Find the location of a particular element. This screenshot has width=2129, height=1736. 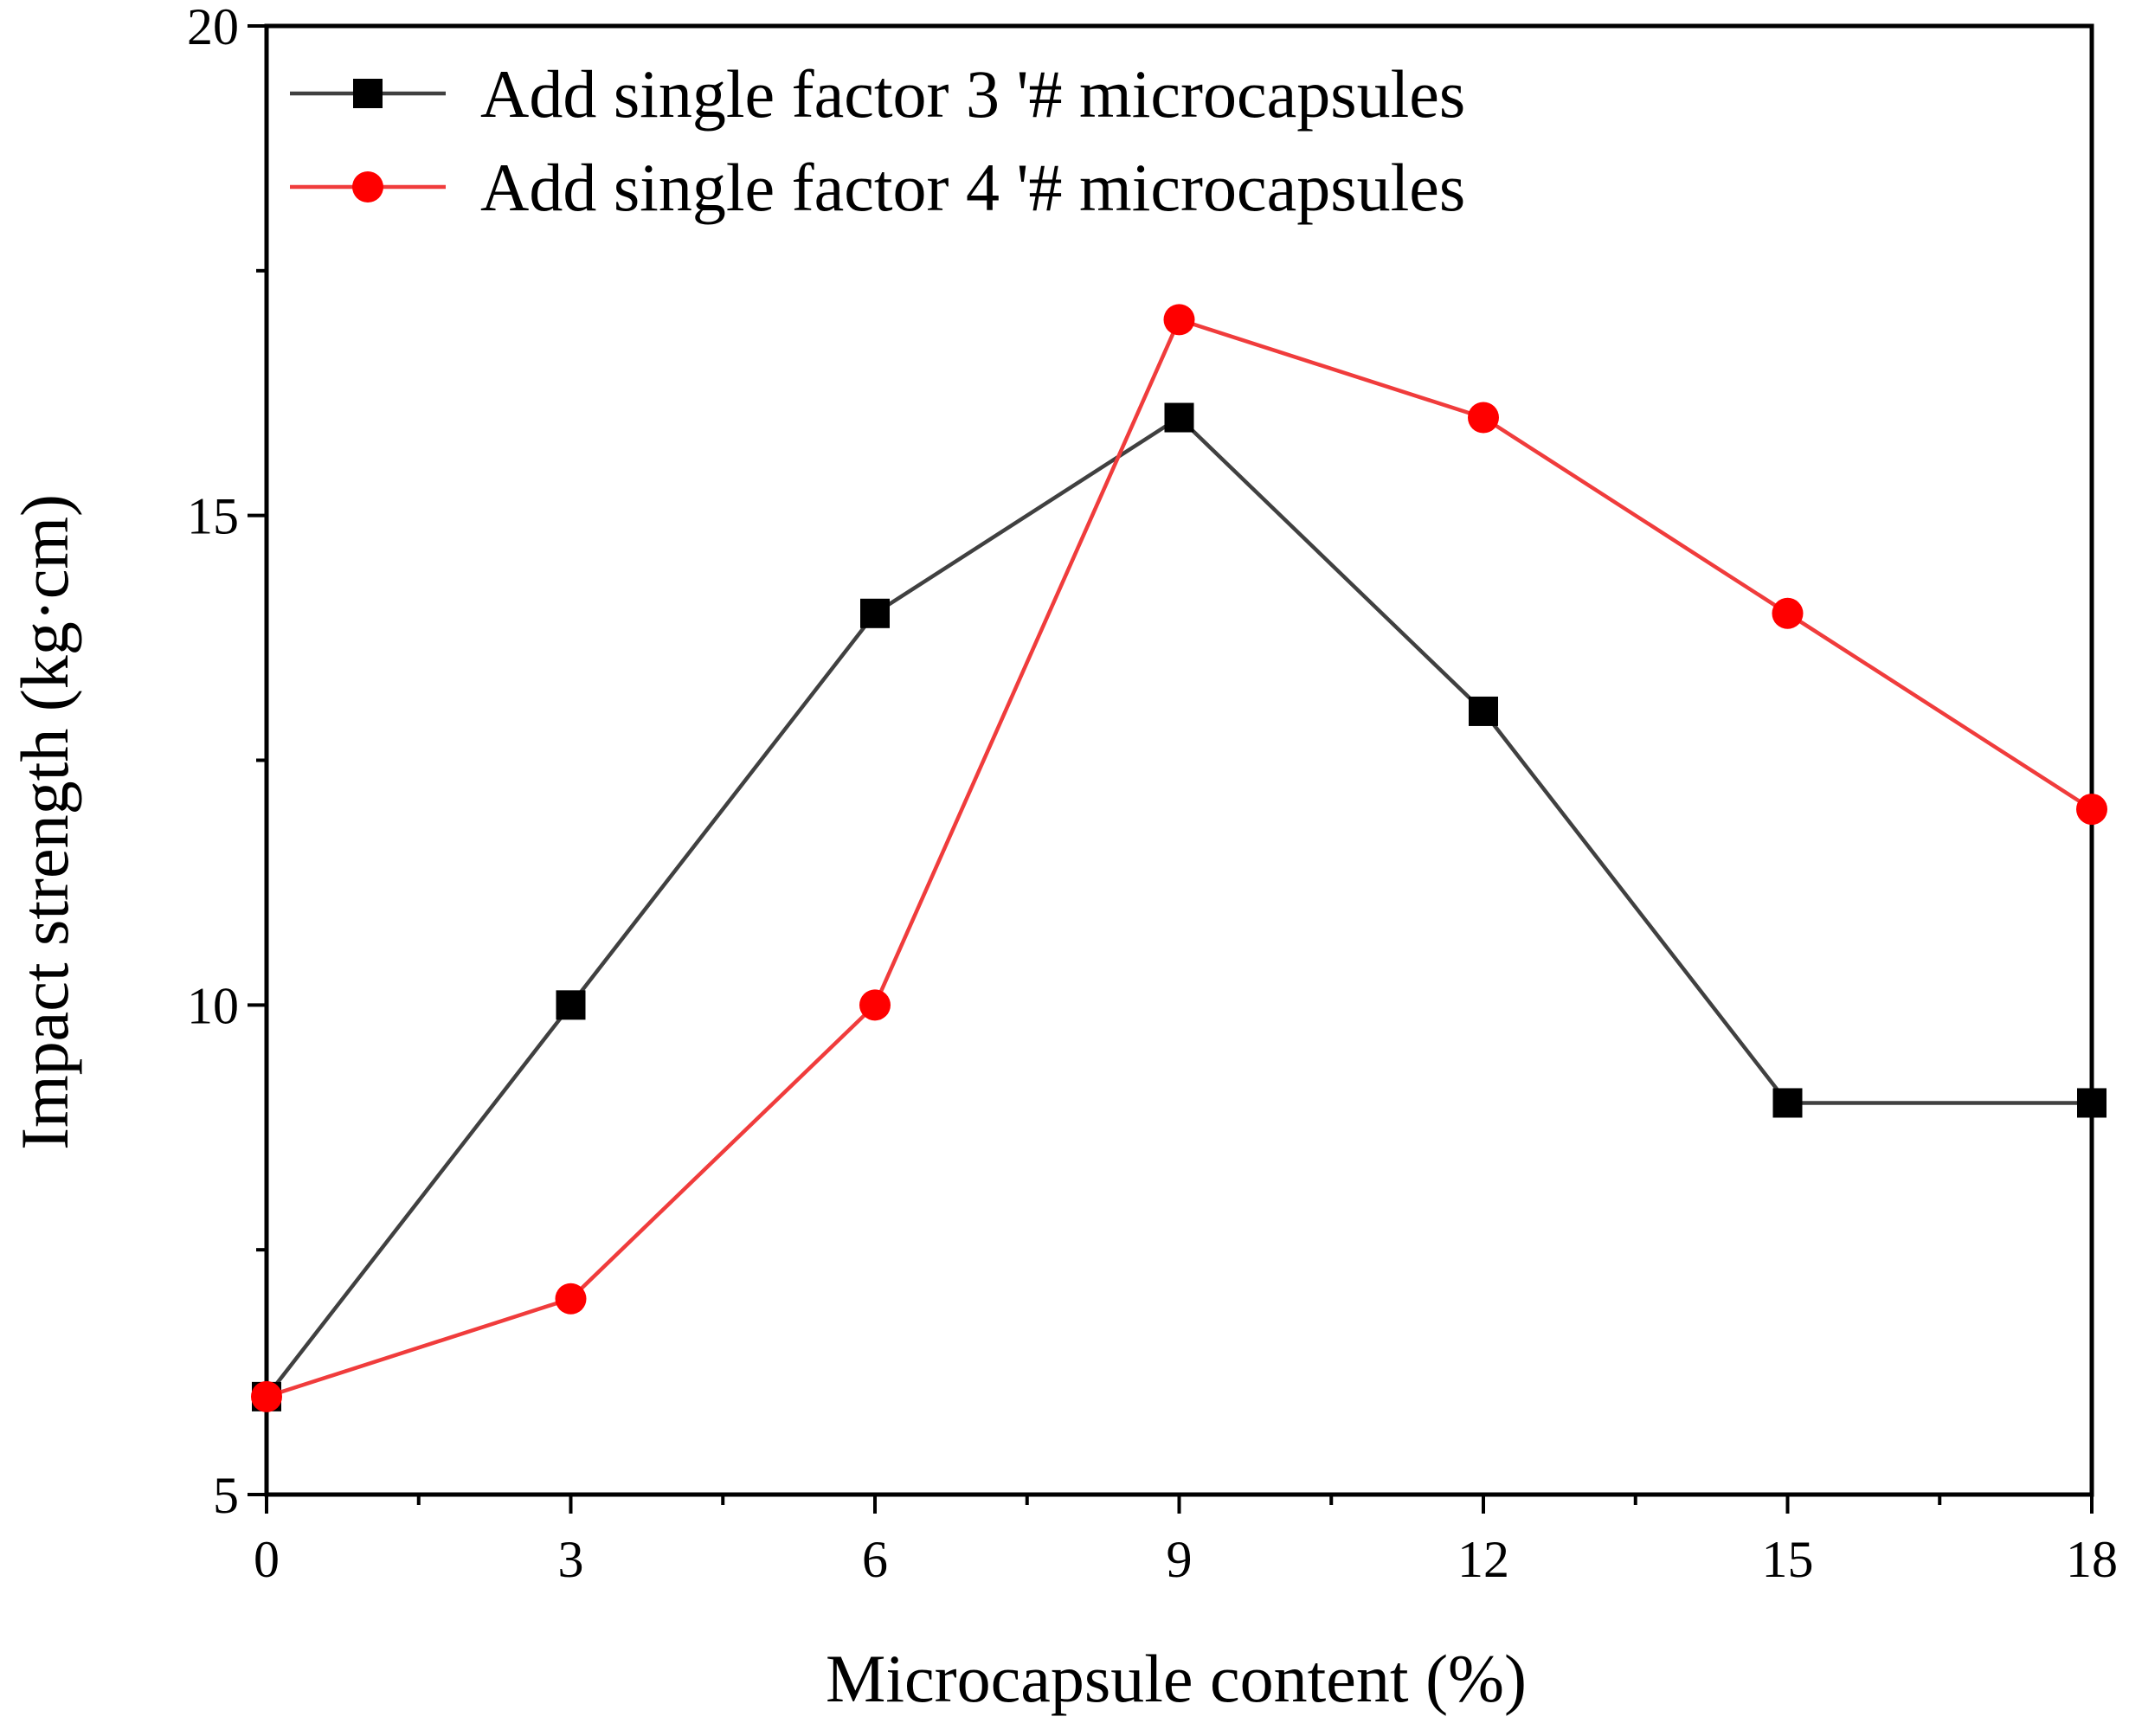

x-tick-label: 3 is located at coordinates (571, 1560).